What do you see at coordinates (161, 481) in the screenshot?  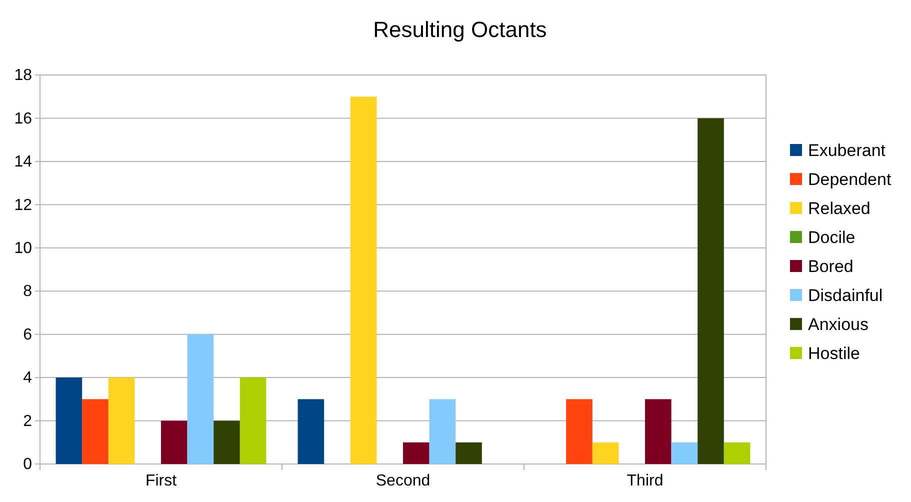 I see `x-tick-label: First` at bounding box center [161, 481].